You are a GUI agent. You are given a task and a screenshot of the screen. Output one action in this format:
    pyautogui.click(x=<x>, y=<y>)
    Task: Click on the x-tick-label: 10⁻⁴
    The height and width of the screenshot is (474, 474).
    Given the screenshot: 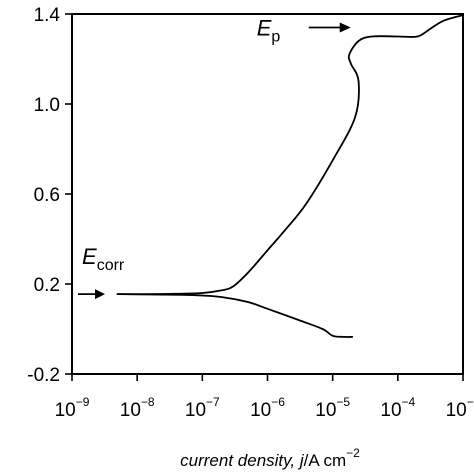 What is the action you would take?
    pyautogui.click(x=397, y=408)
    